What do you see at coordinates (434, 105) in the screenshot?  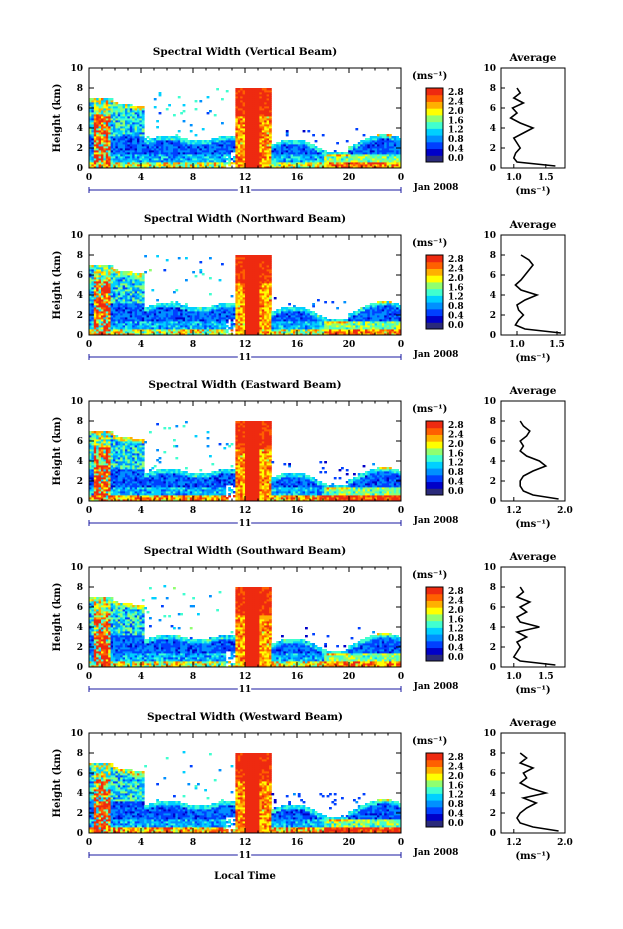 I see `colorbar-segment` at bounding box center [434, 105].